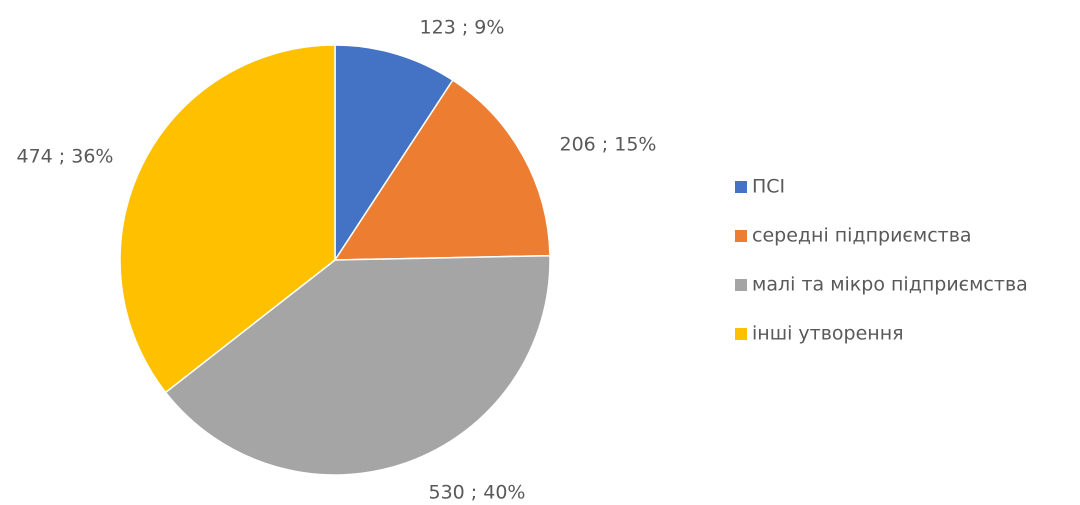 The width and height of the screenshot is (1080, 505). I want to click on data-label: 123 ; 9%, so click(462, 28).